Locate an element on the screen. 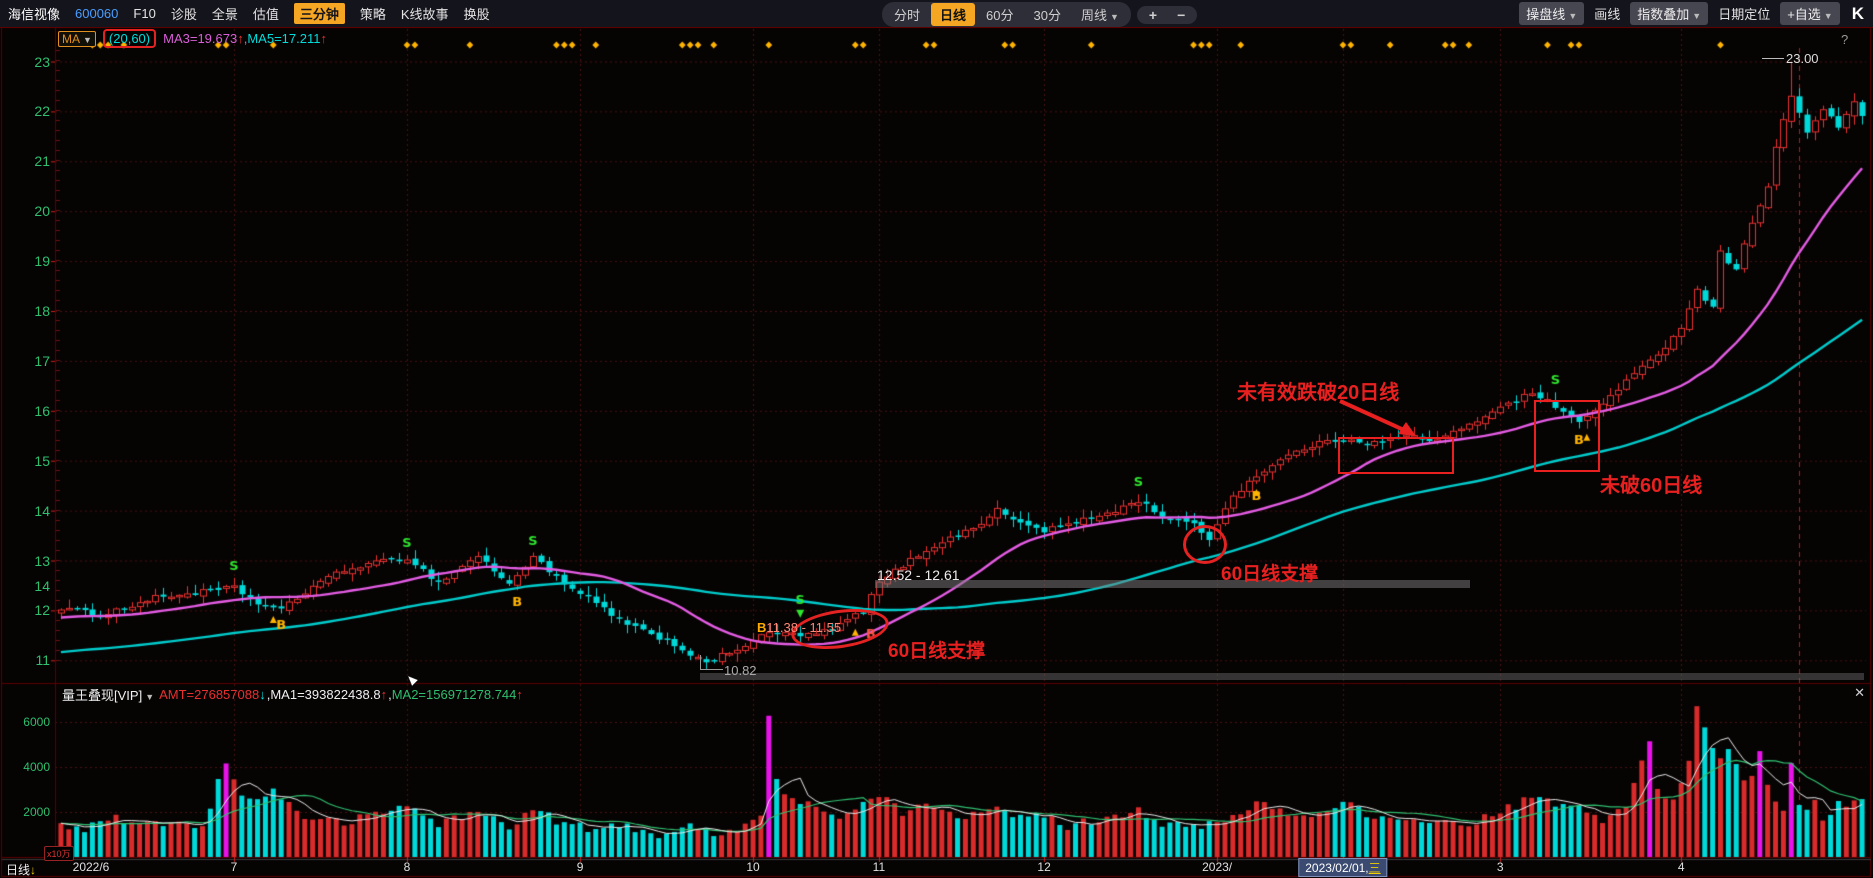  tab-zhouxian: 周线 ▼ is located at coordinates (1099, 15).